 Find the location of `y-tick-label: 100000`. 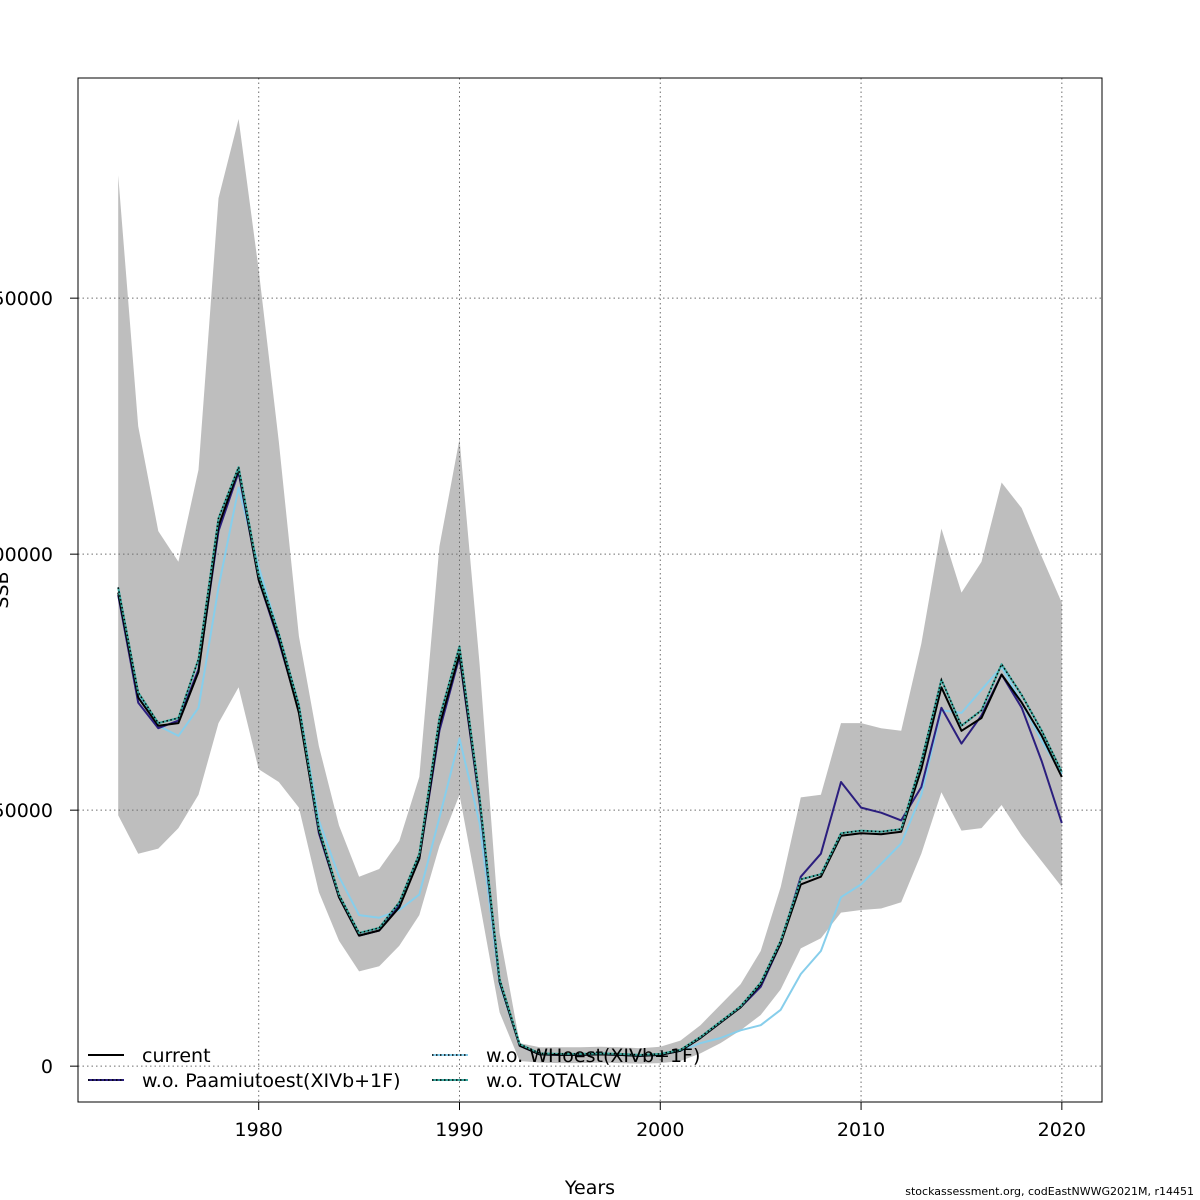

y-tick-label: 100000 is located at coordinates (26, 555).